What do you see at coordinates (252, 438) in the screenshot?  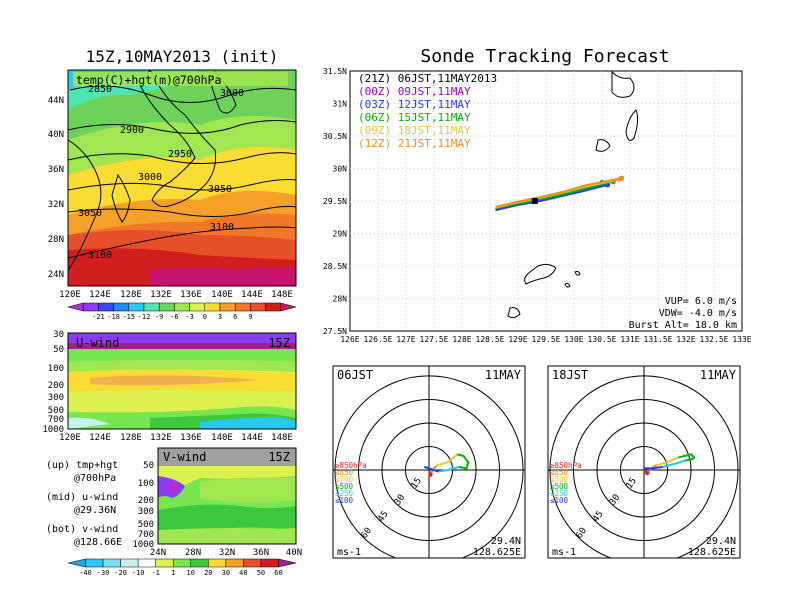 I see `x-tick: 144E` at bounding box center [252, 438].